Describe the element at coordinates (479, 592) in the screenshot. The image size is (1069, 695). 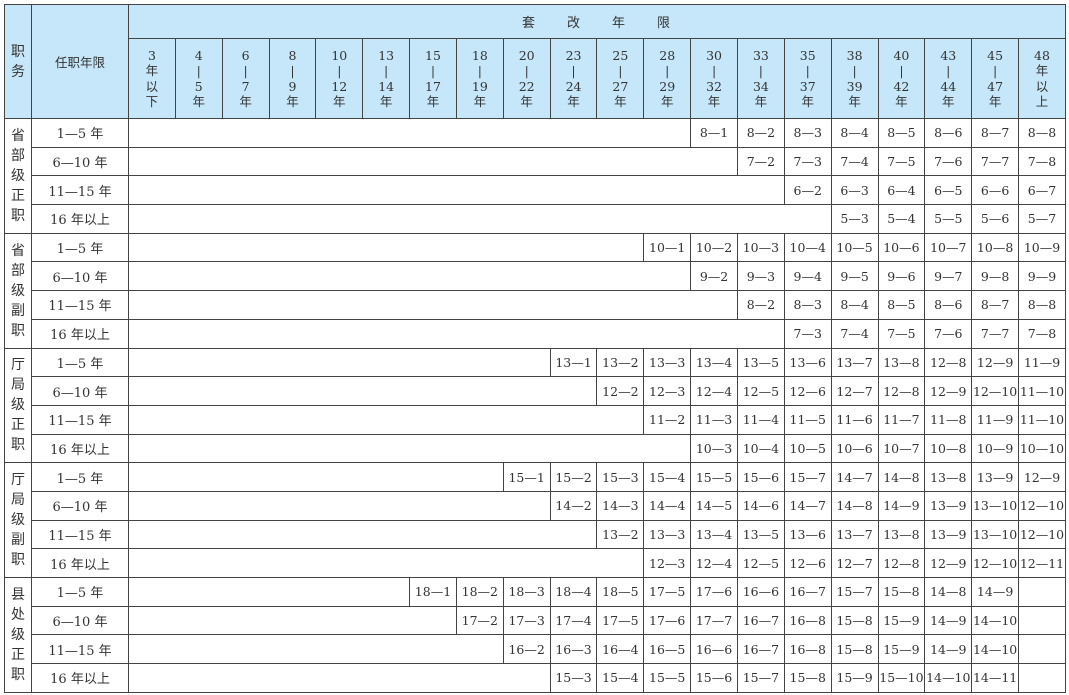
I see `grade-cell: 18—2` at that location.